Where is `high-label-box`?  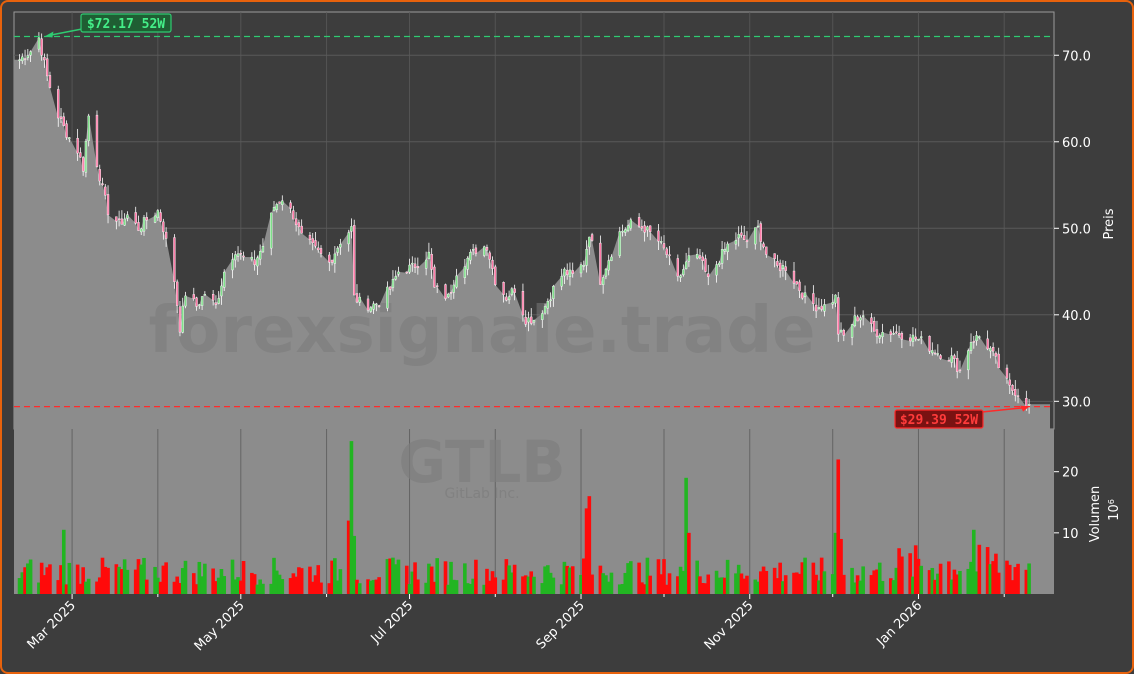 high-label-box is located at coordinates (126, 23).